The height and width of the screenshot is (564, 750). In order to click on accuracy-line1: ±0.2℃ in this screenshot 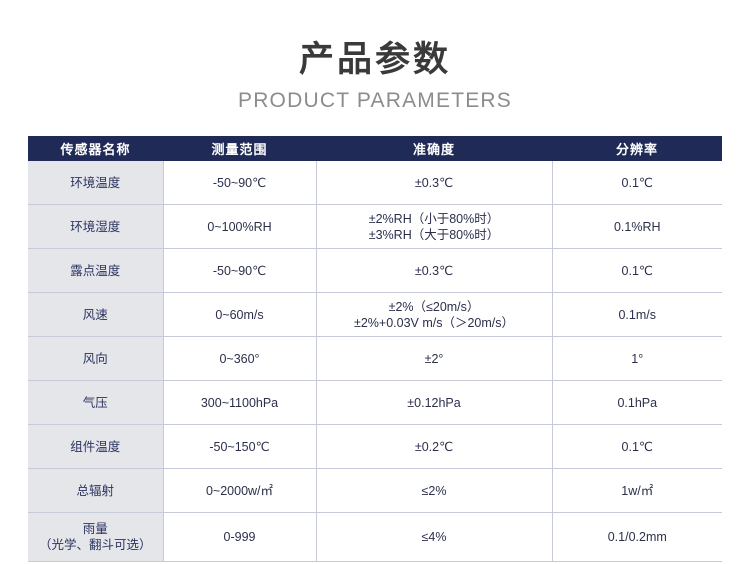, I will do `click(434, 446)`.